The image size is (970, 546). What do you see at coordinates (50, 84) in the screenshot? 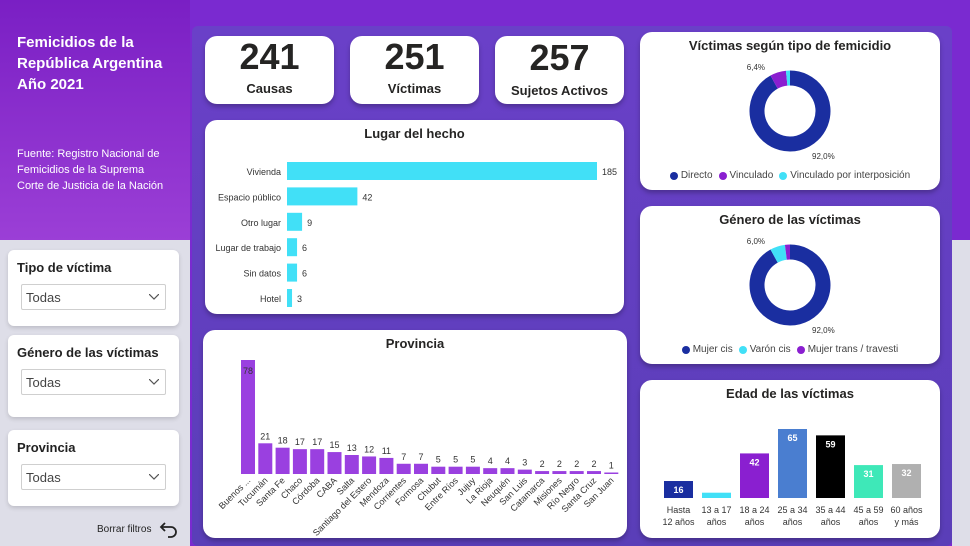
I see `title-line: Año 2021` at bounding box center [50, 84].